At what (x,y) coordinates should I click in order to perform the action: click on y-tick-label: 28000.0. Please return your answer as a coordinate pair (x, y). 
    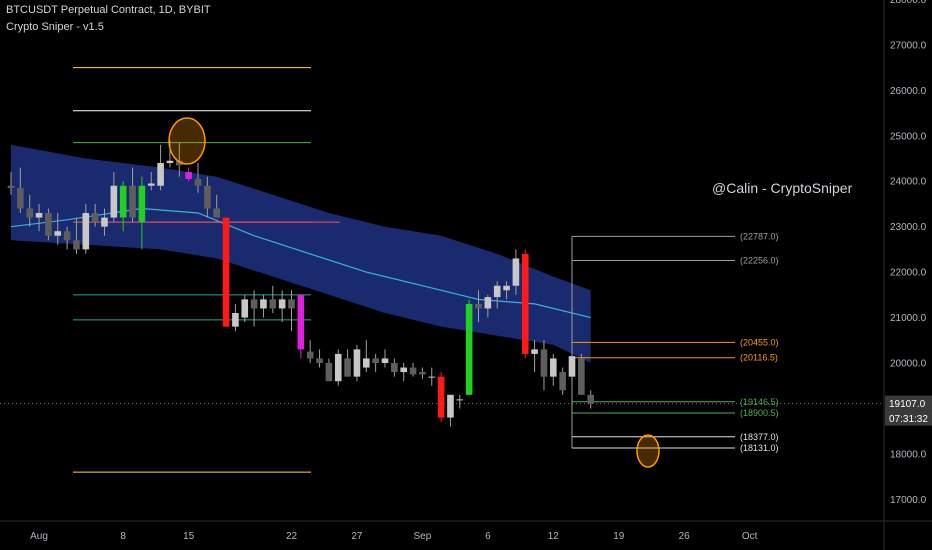
    Looking at the image, I should click on (908, 3).